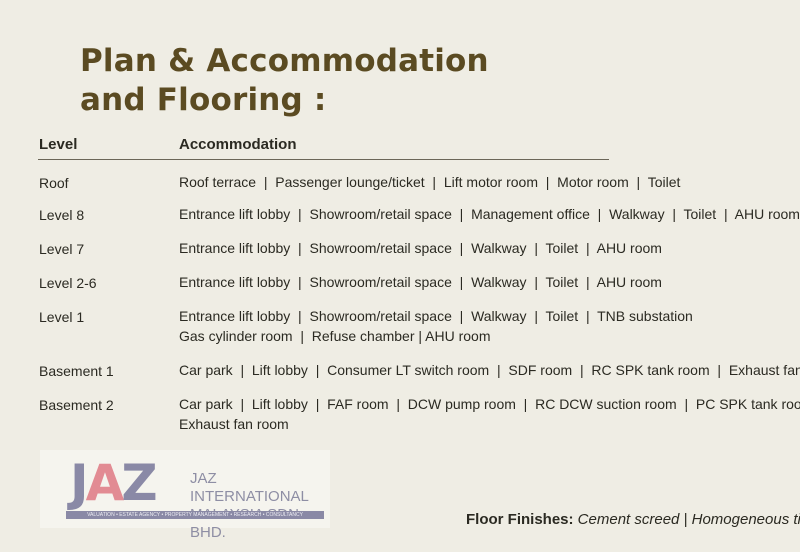 This screenshot has height=552, width=800. Describe the element at coordinates (76, 405) in the screenshot. I see `level-label: Basement 2` at that location.